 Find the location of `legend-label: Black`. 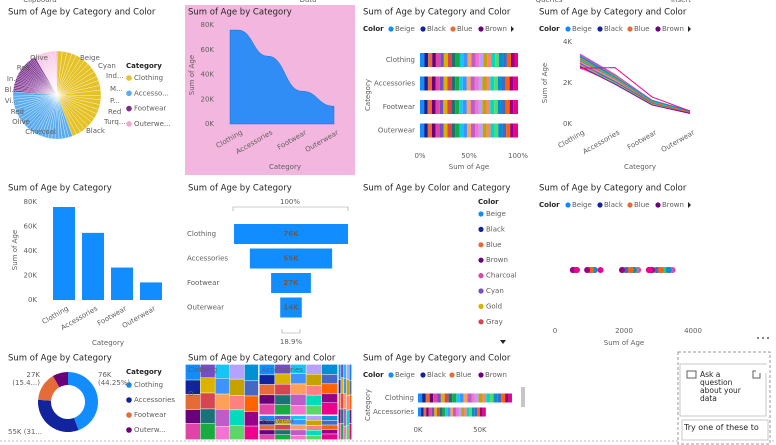

legend-label: Black is located at coordinates (437, 375).